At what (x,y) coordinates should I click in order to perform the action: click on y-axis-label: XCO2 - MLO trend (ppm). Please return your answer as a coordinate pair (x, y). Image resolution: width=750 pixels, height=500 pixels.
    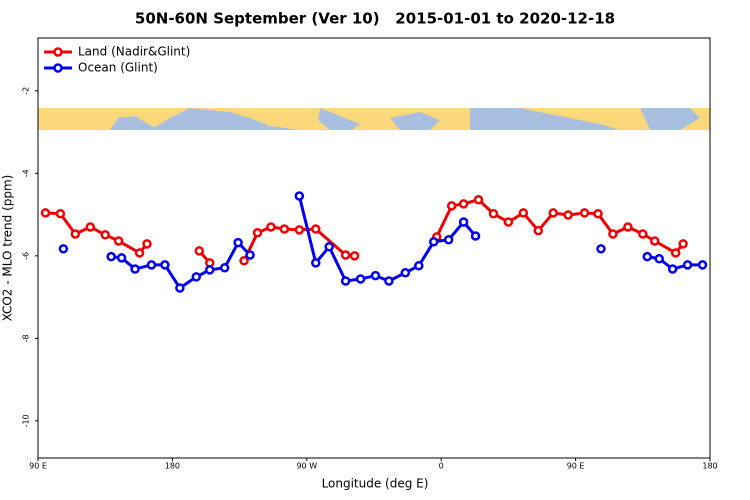
    Looking at the image, I should click on (8, 248).